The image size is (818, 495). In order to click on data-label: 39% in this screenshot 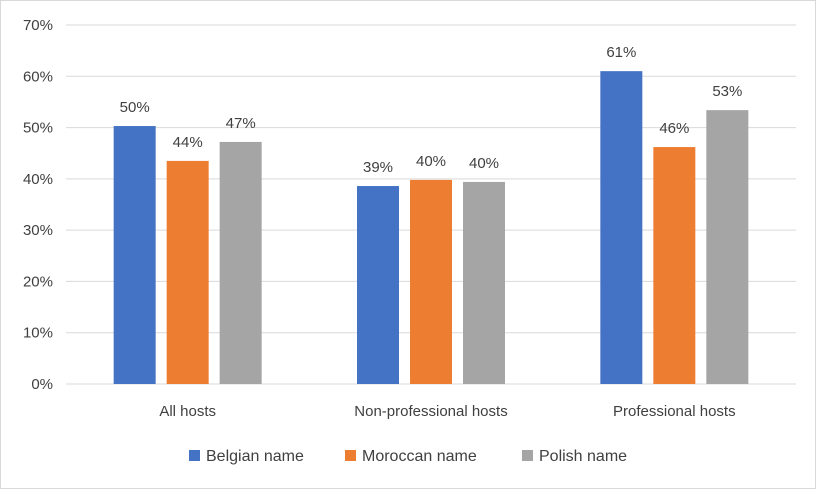, I will do `click(378, 167)`.